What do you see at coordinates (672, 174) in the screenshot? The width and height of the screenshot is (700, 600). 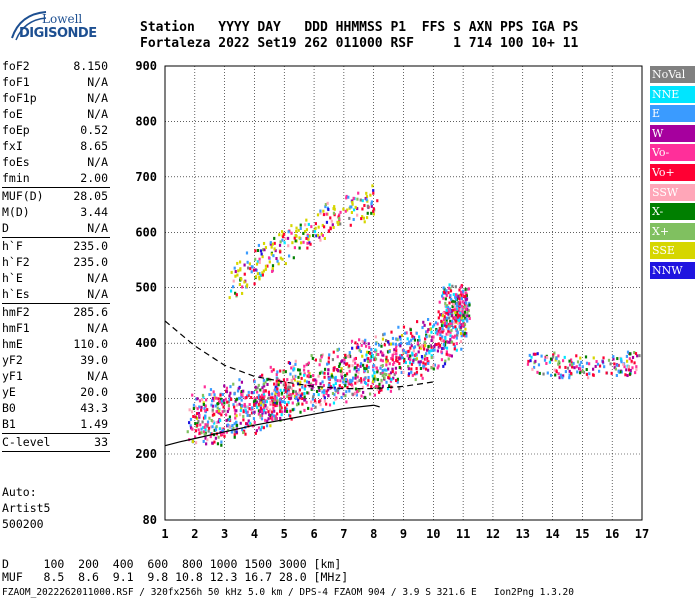 I see `polarization-legend: NoVal NNE E W Vo- Vo+ SSW X- X+ SSE NNW` at bounding box center [672, 174].